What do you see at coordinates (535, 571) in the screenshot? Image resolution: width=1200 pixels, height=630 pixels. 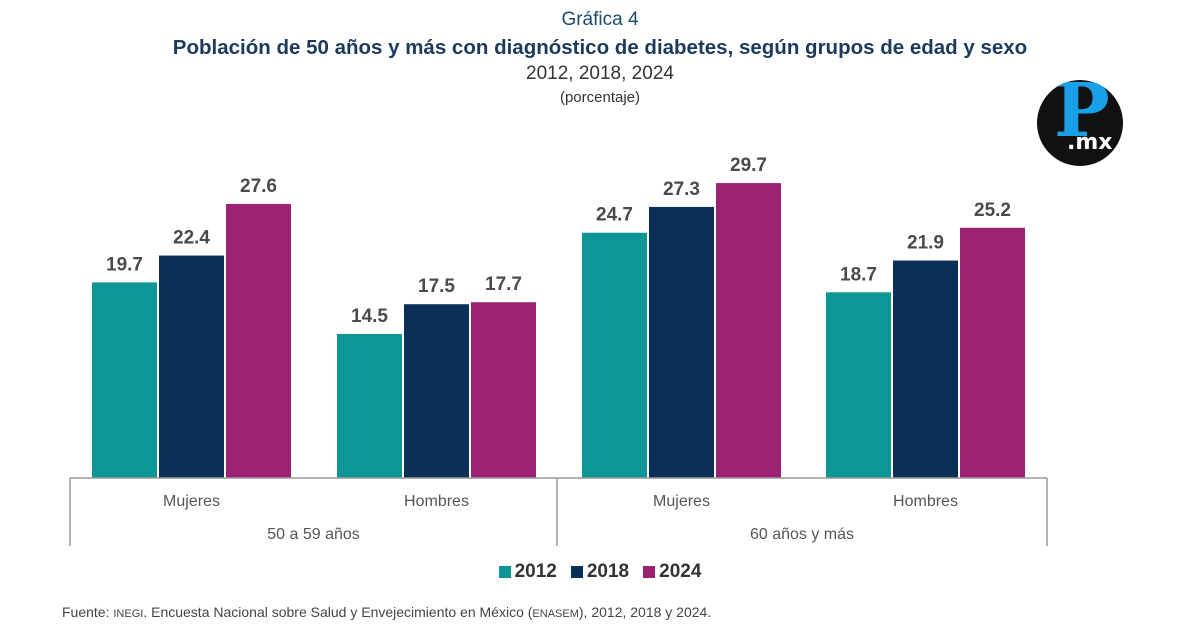 I see `legend-label-2012: 2012` at bounding box center [535, 571].